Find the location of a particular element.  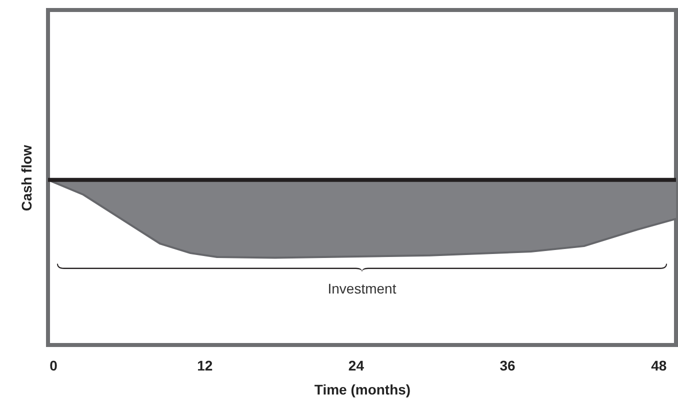

x-tick-label: 24 is located at coordinates (356, 366).